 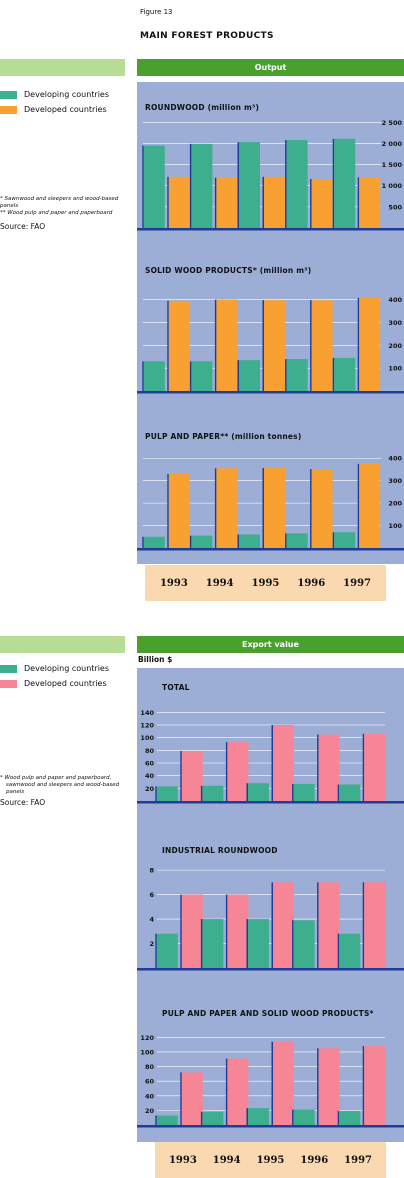 I want to click on y-tick-label: 2 000, so click(x=392, y=144).